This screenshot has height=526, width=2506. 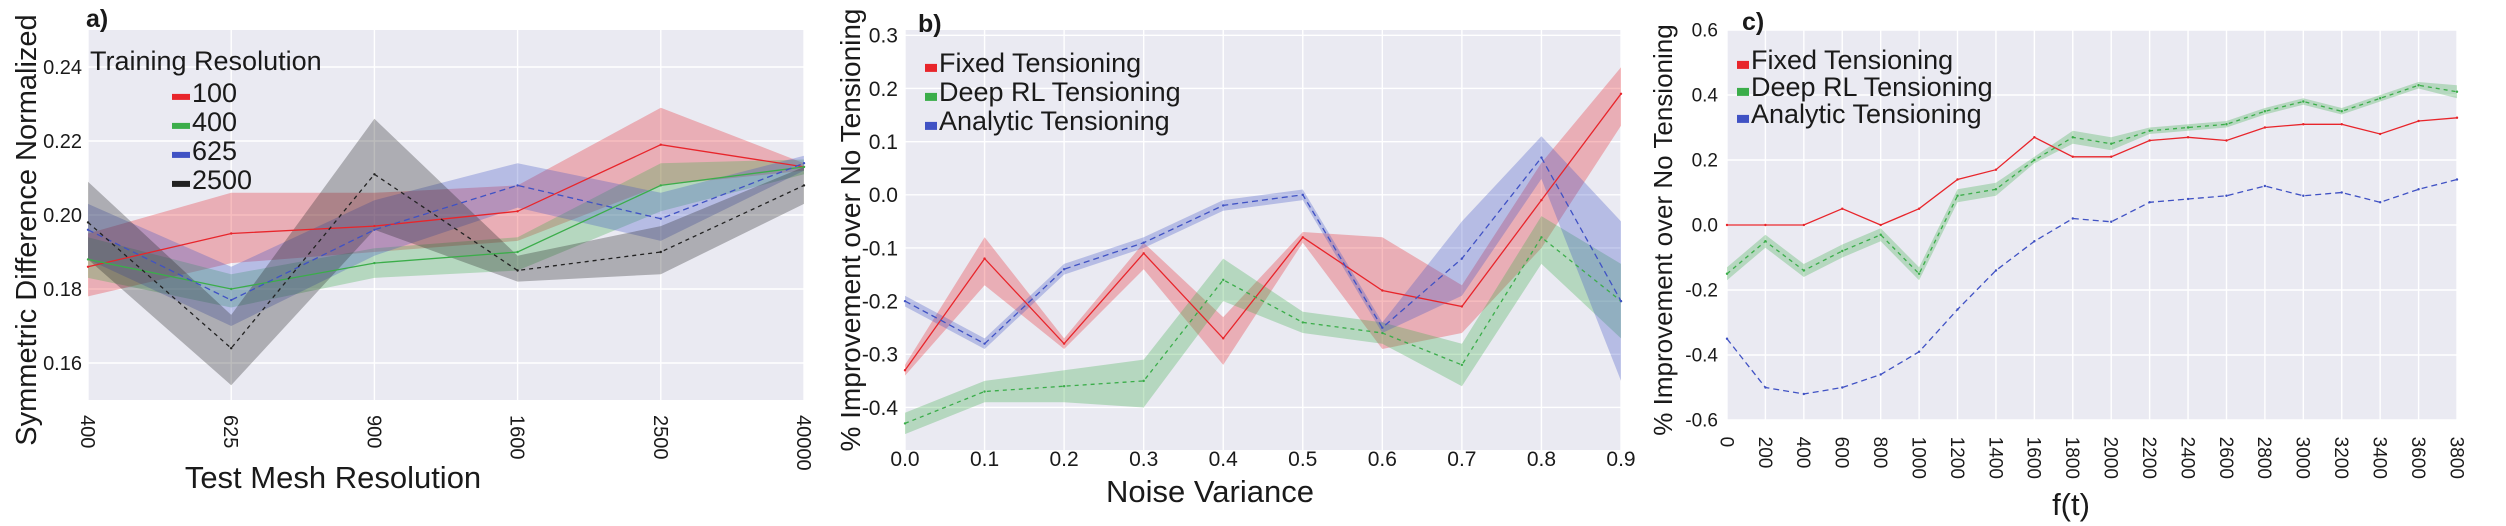 I want to click on legend-label: Deep RL Tensioning, so click(x=1060, y=92).